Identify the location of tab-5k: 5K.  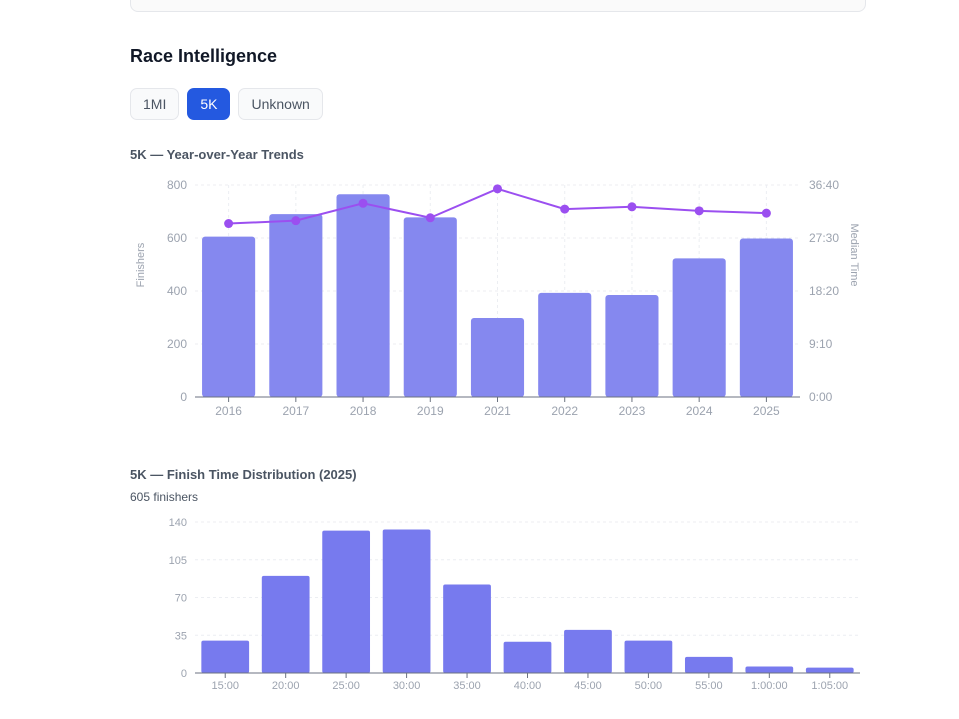
(209, 104).